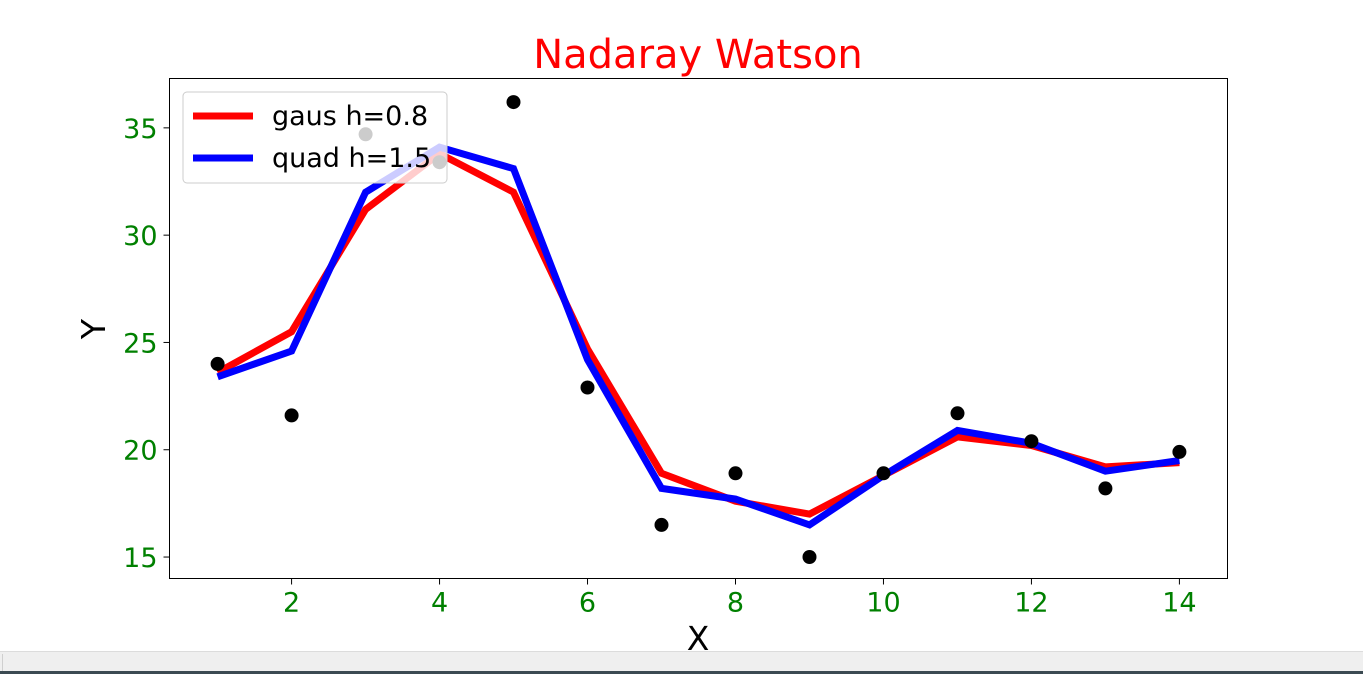  Describe the element at coordinates (140, 558) in the screenshot. I see `y-tick-label: 15` at that location.